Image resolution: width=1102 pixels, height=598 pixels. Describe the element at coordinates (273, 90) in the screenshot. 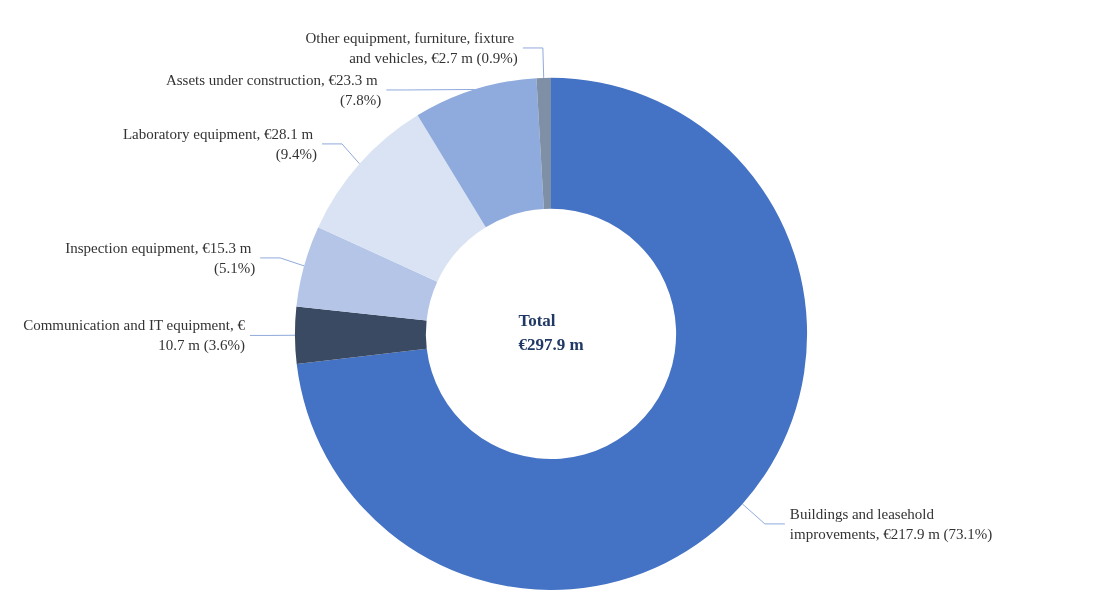

I see `slice-label: Assets under construction, €23.3 m (7.8%)` at that location.